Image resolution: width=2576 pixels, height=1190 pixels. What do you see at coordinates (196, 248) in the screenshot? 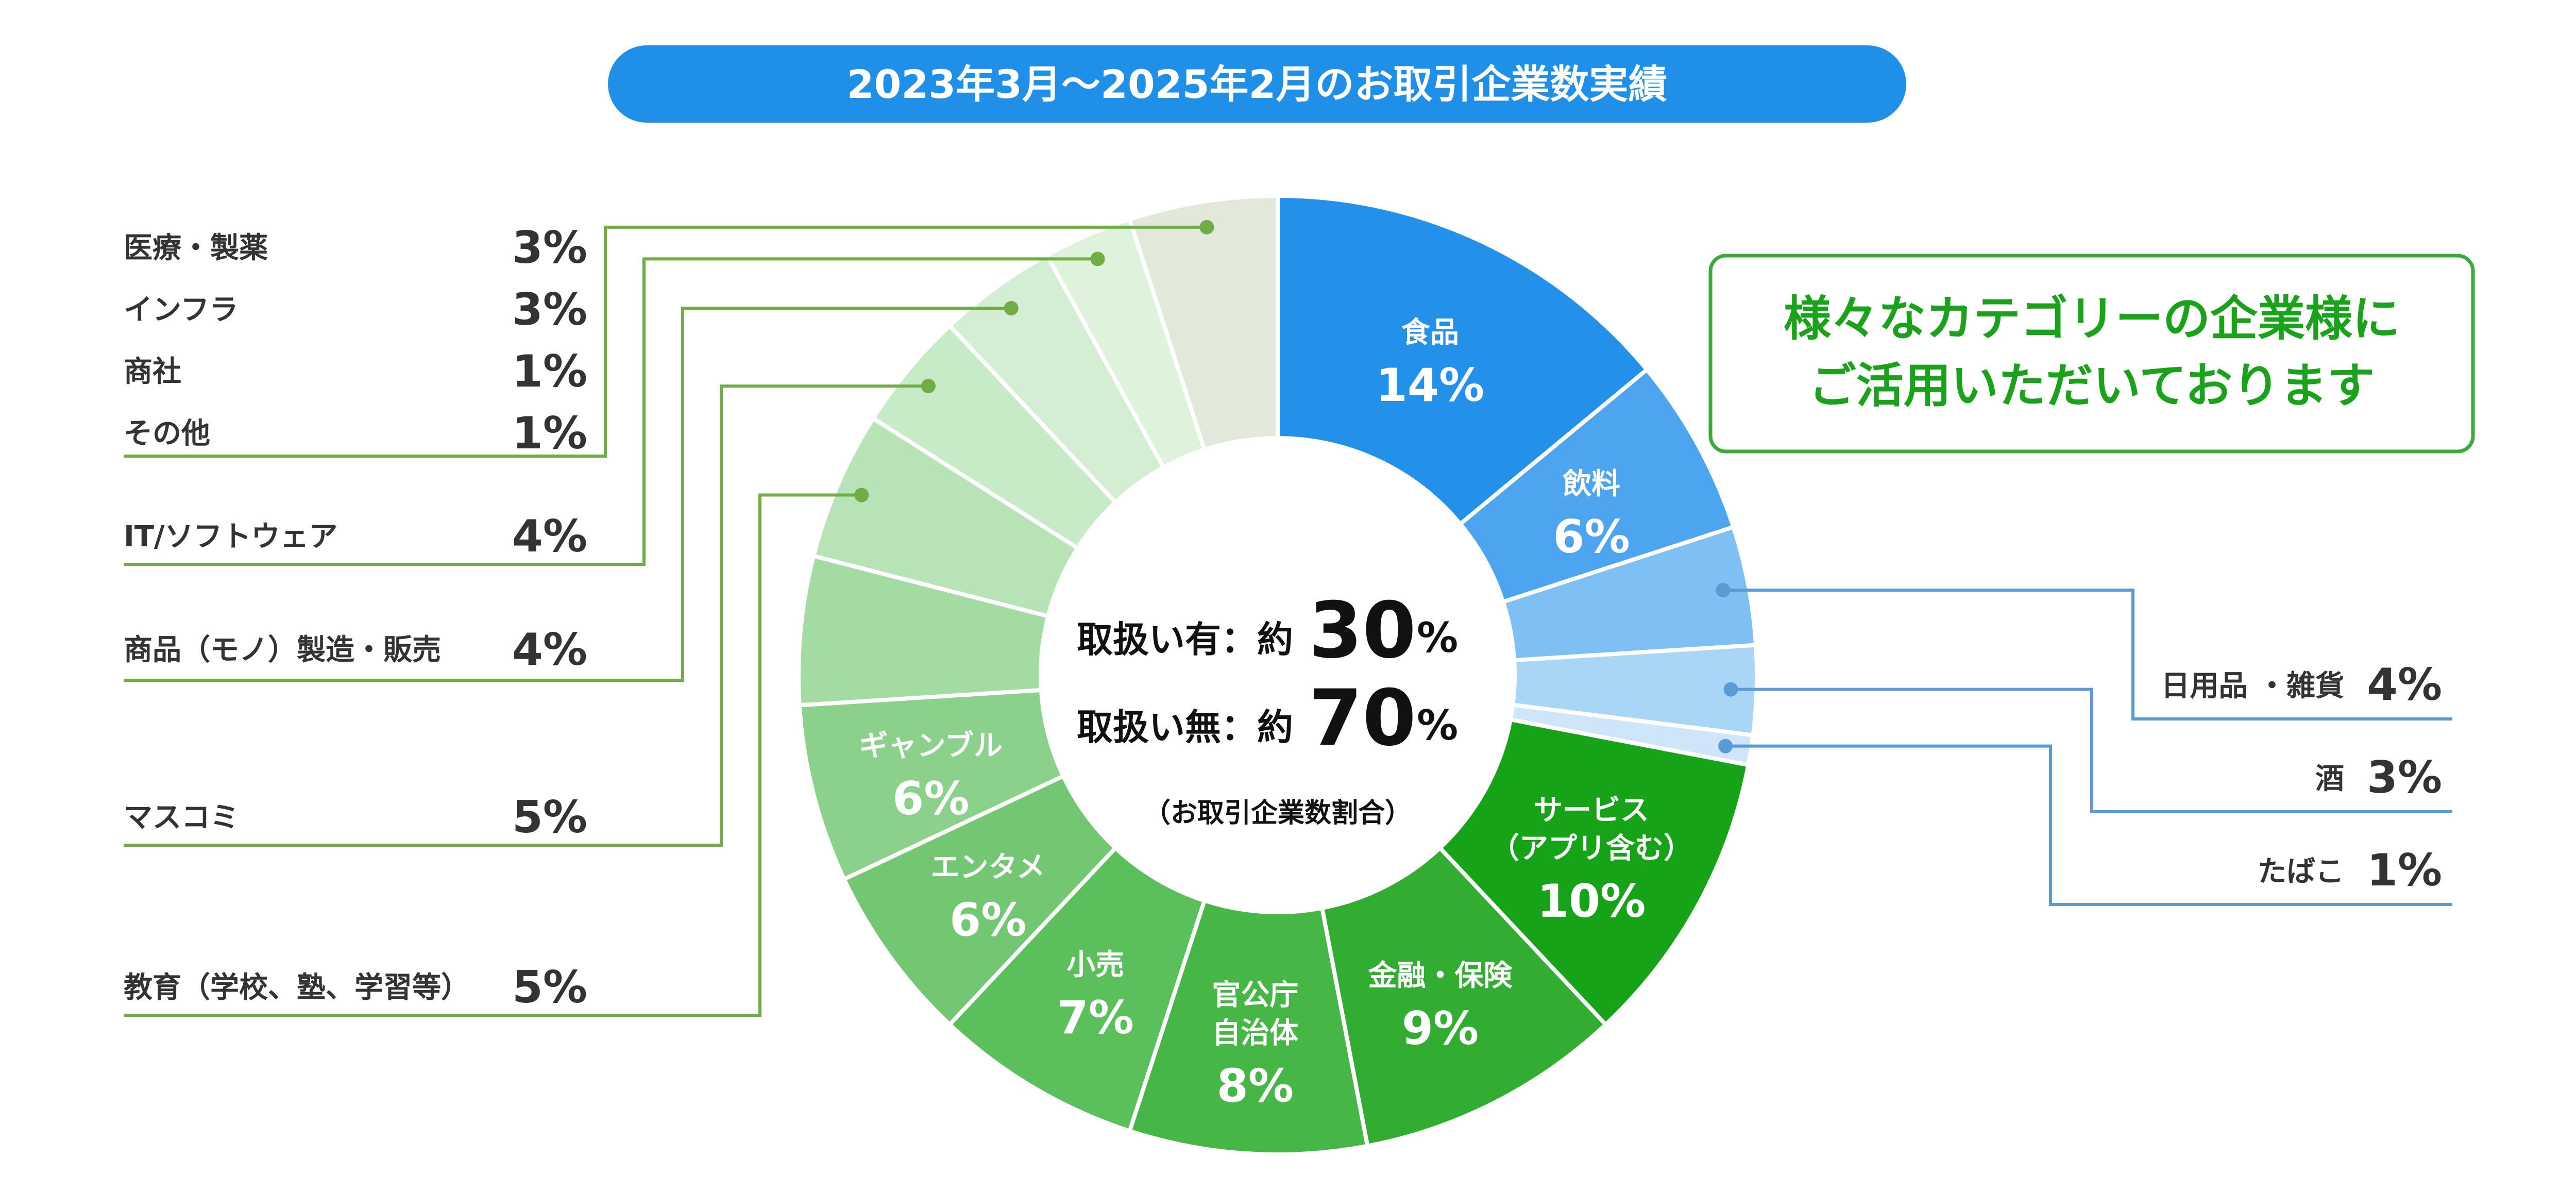
I see `legend-label: 医療・製薬` at bounding box center [196, 248].